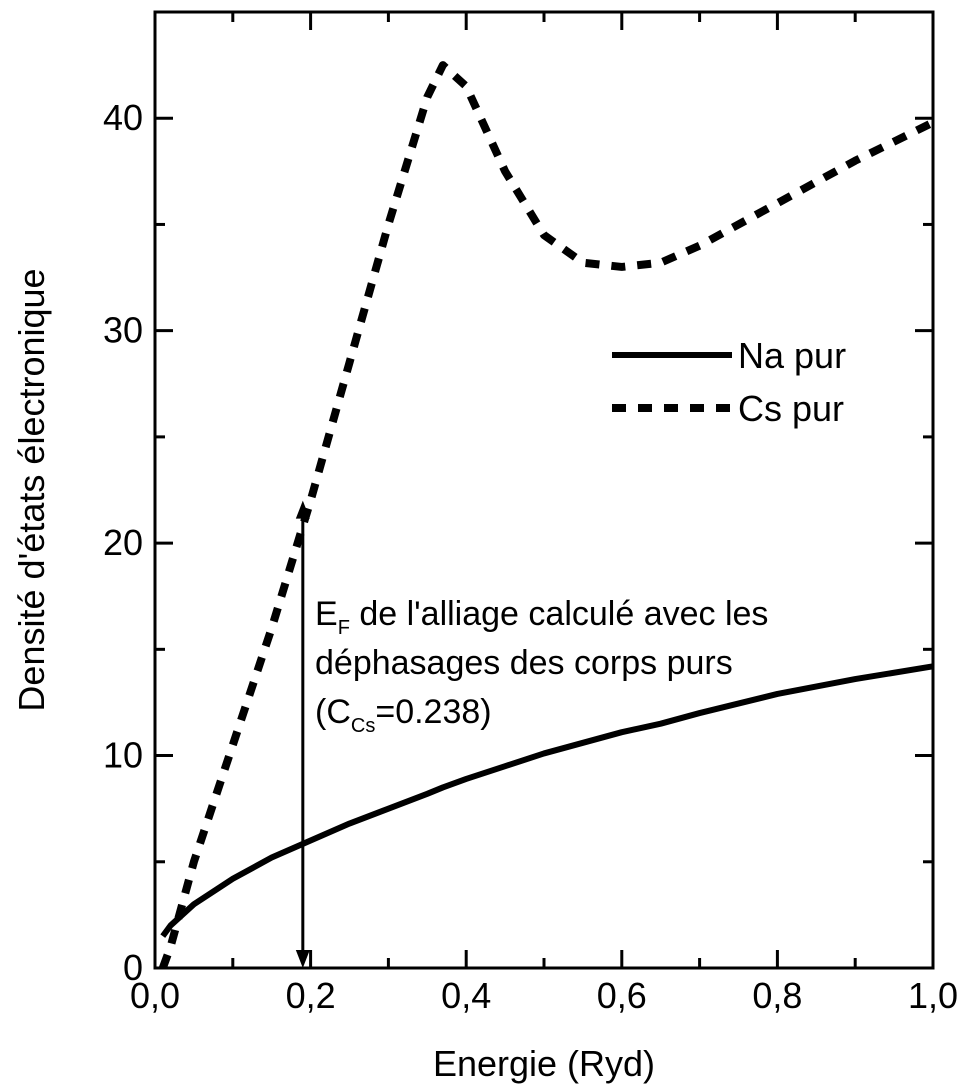  Describe the element at coordinates (466, 995) in the screenshot. I see `x-tick-label: 0,4` at that location.